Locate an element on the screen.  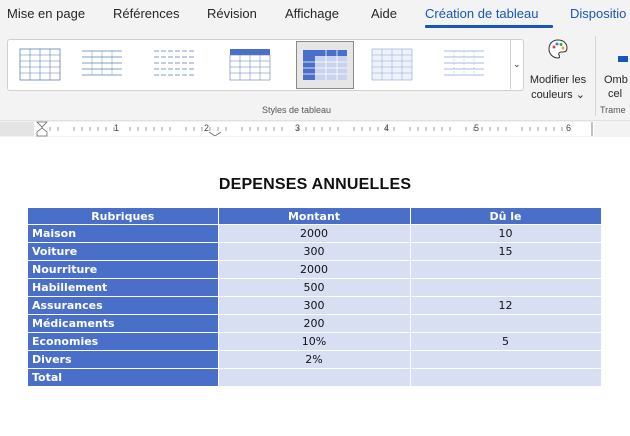
table-style-light-lines is located at coordinates (102, 64).